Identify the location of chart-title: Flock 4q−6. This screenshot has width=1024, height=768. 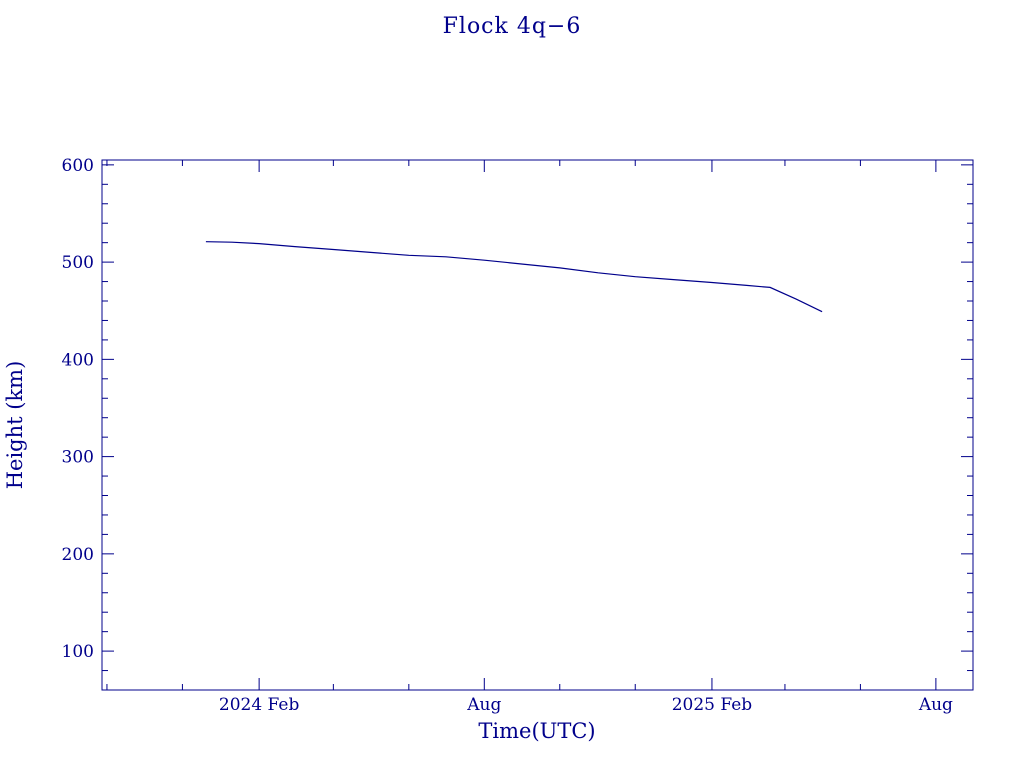
(512, 26).